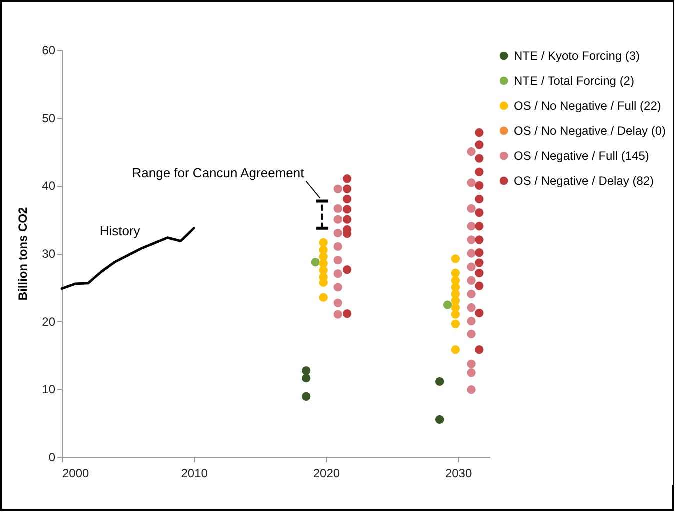 This screenshot has height=513, width=676. What do you see at coordinates (76, 473) in the screenshot?
I see `x-tick-label: 2000` at bounding box center [76, 473].